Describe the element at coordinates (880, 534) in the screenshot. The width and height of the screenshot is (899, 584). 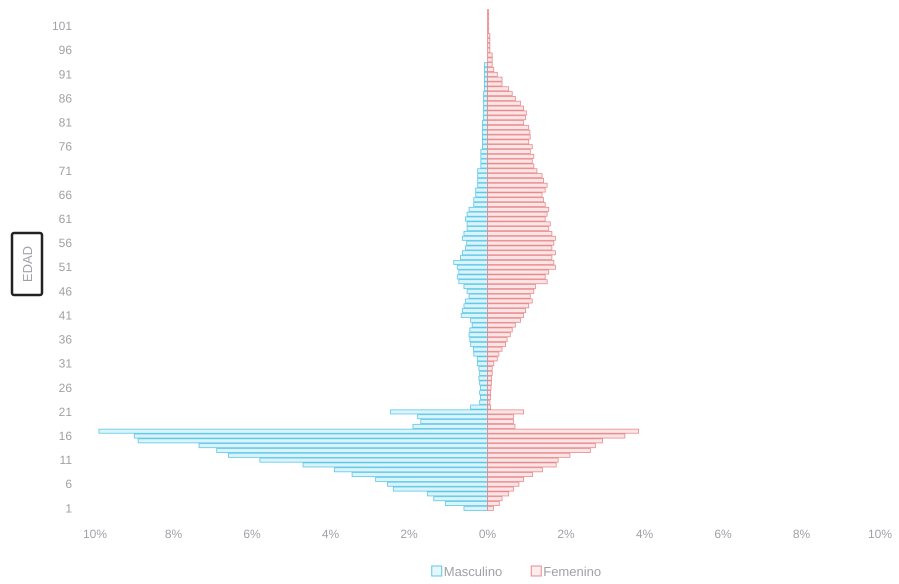
I see `x-tick-label: 10%` at that location.